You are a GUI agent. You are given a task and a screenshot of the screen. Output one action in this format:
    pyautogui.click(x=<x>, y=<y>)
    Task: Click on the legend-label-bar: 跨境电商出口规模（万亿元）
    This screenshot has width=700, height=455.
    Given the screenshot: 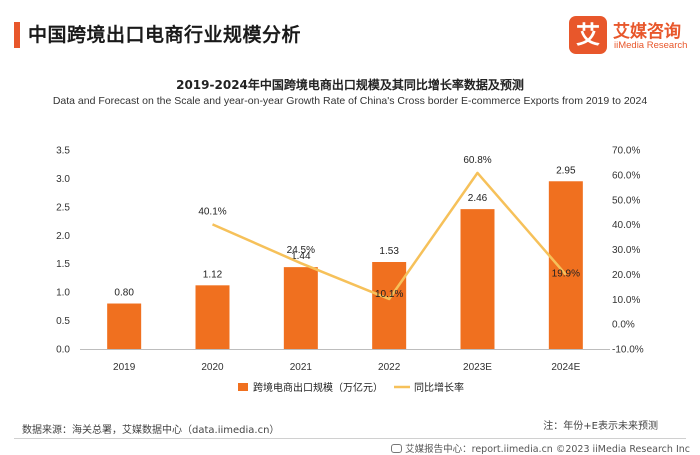 What is the action you would take?
    pyautogui.click(x=318, y=387)
    